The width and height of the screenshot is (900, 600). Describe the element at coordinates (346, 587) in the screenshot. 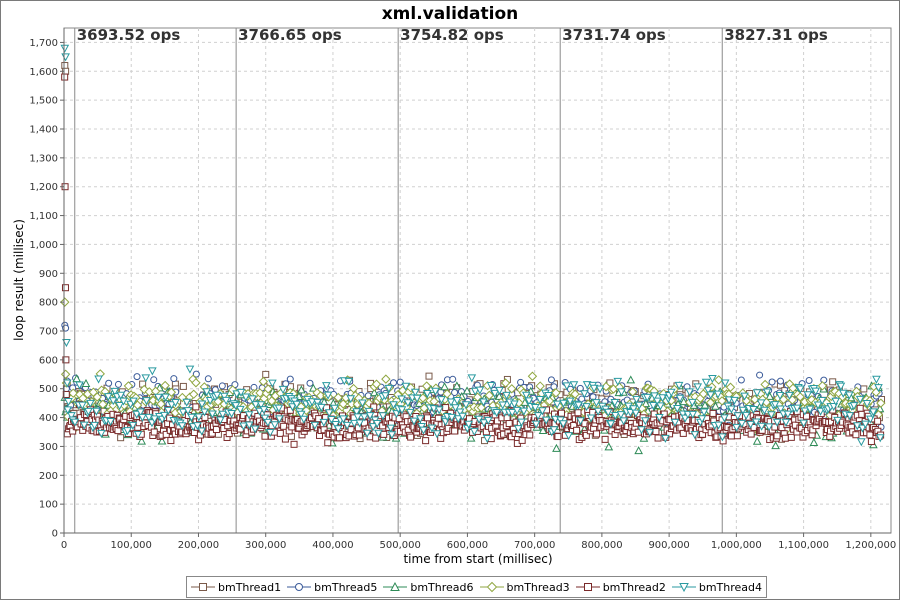

I see `legend-label: bmThread5` at that location.